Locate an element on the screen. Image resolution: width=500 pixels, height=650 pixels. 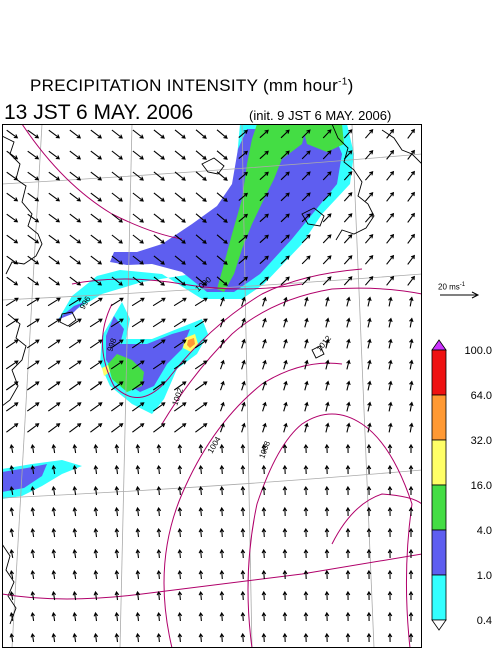
isobar-line is located at coordinates (102, 182).